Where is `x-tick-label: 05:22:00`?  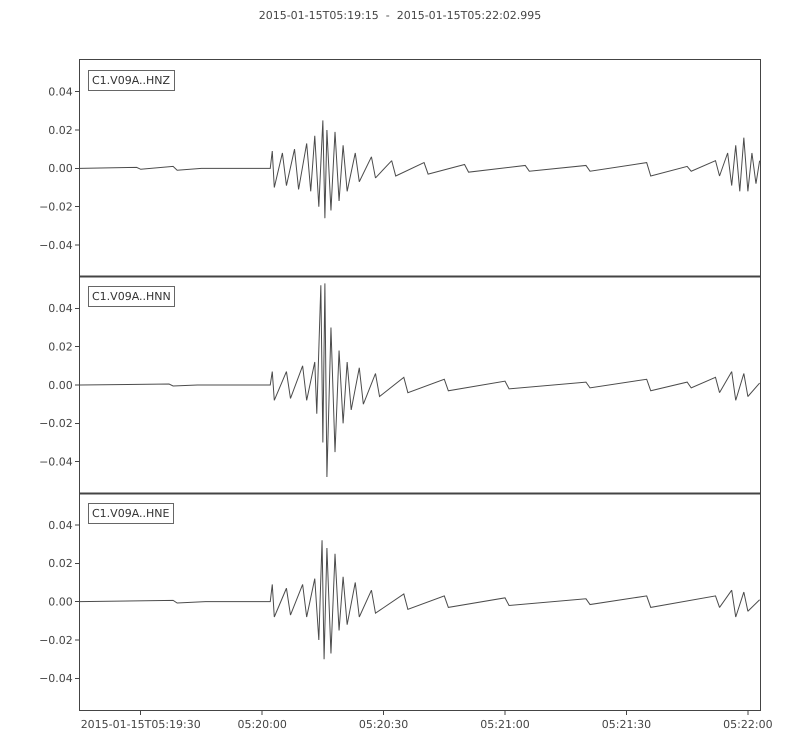
x-tick-label: 05:22:00 is located at coordinates (748, 725).